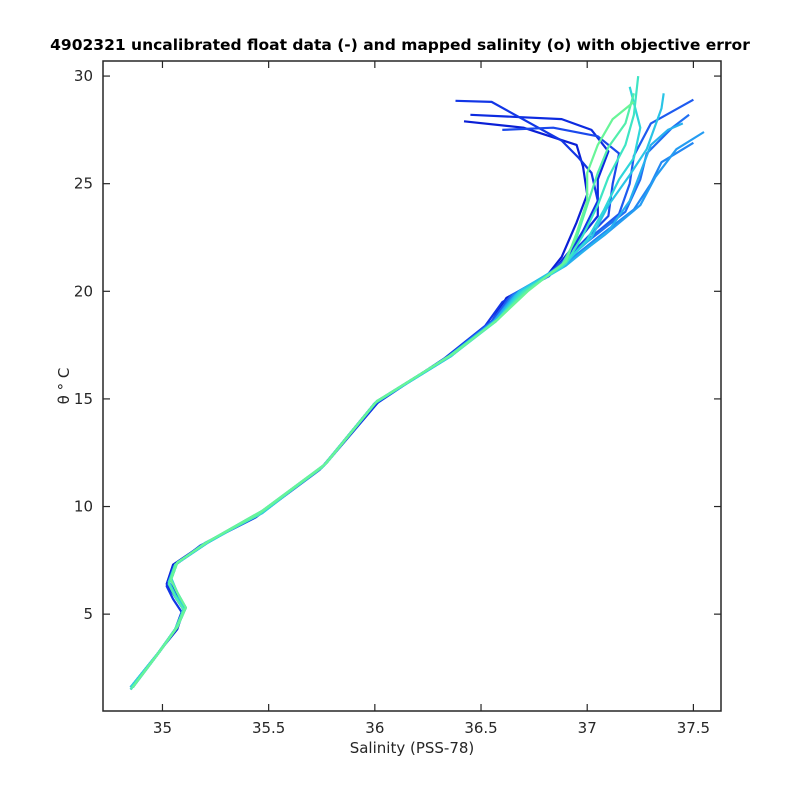 This screenshot has height=800, width=800. I want to click on y-tick-label: 10, so click(83, 507).